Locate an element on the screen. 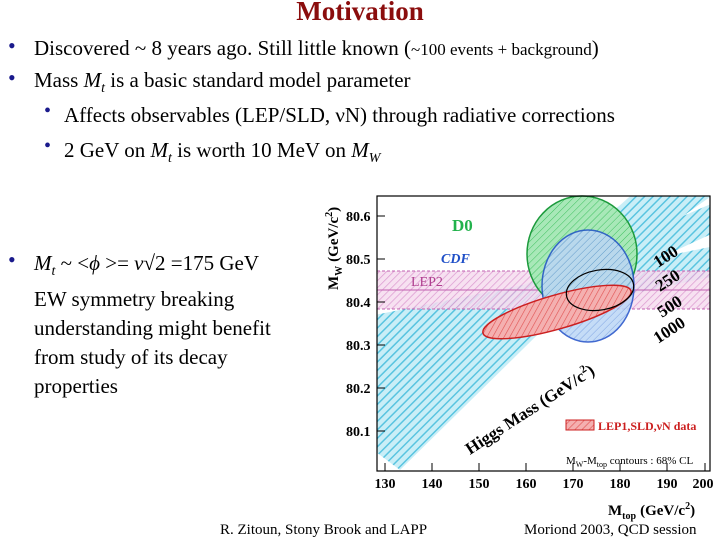 The image size is (720, 540). v-symbol: v is located at coordinates (139, 263).